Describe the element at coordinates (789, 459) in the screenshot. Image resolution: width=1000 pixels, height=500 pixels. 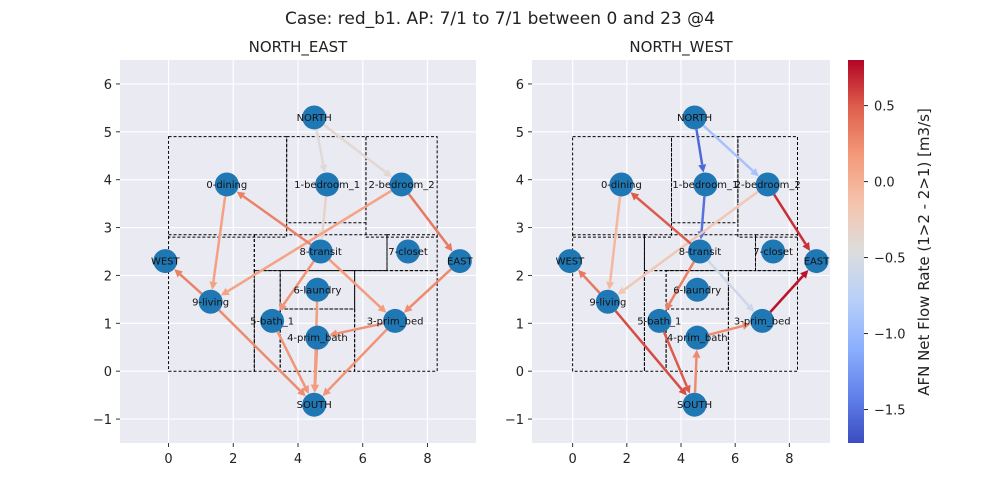
I see `x-tick-label: 8` at that location.